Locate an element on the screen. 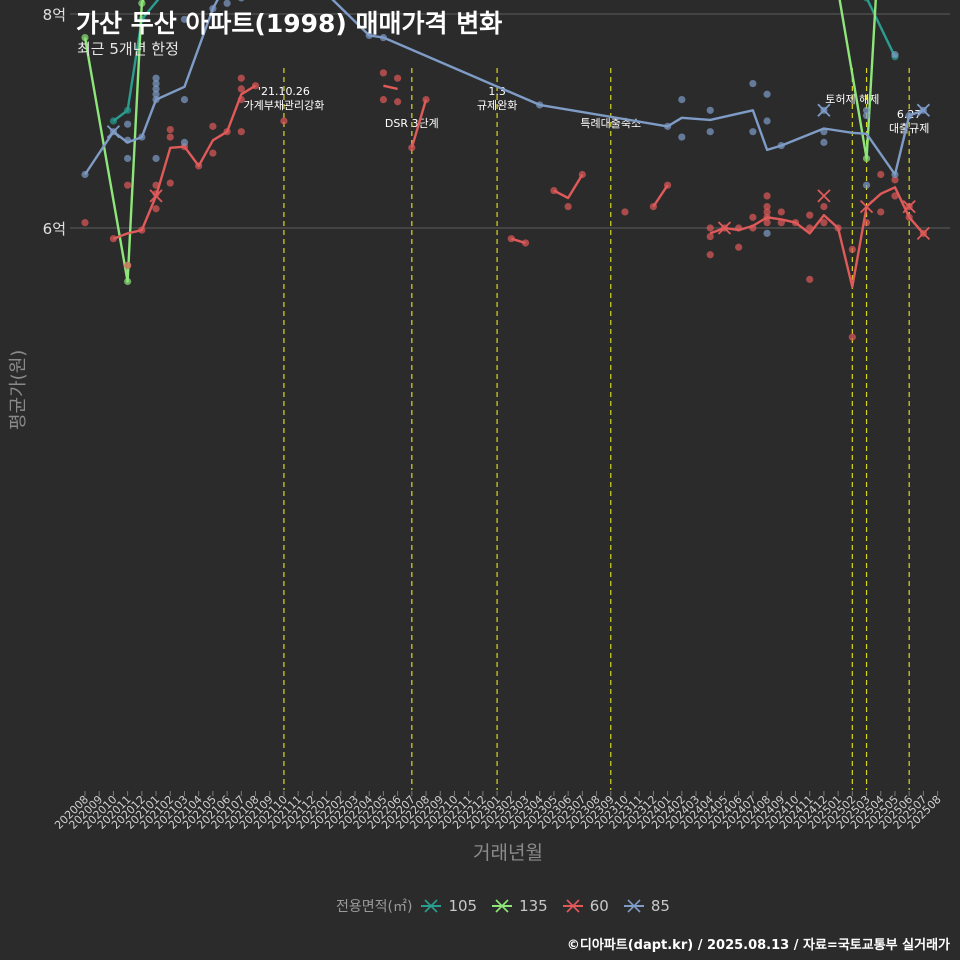 The image size is (960, 960). y-tick-label: 8억 is located at coordinates (54, 15).